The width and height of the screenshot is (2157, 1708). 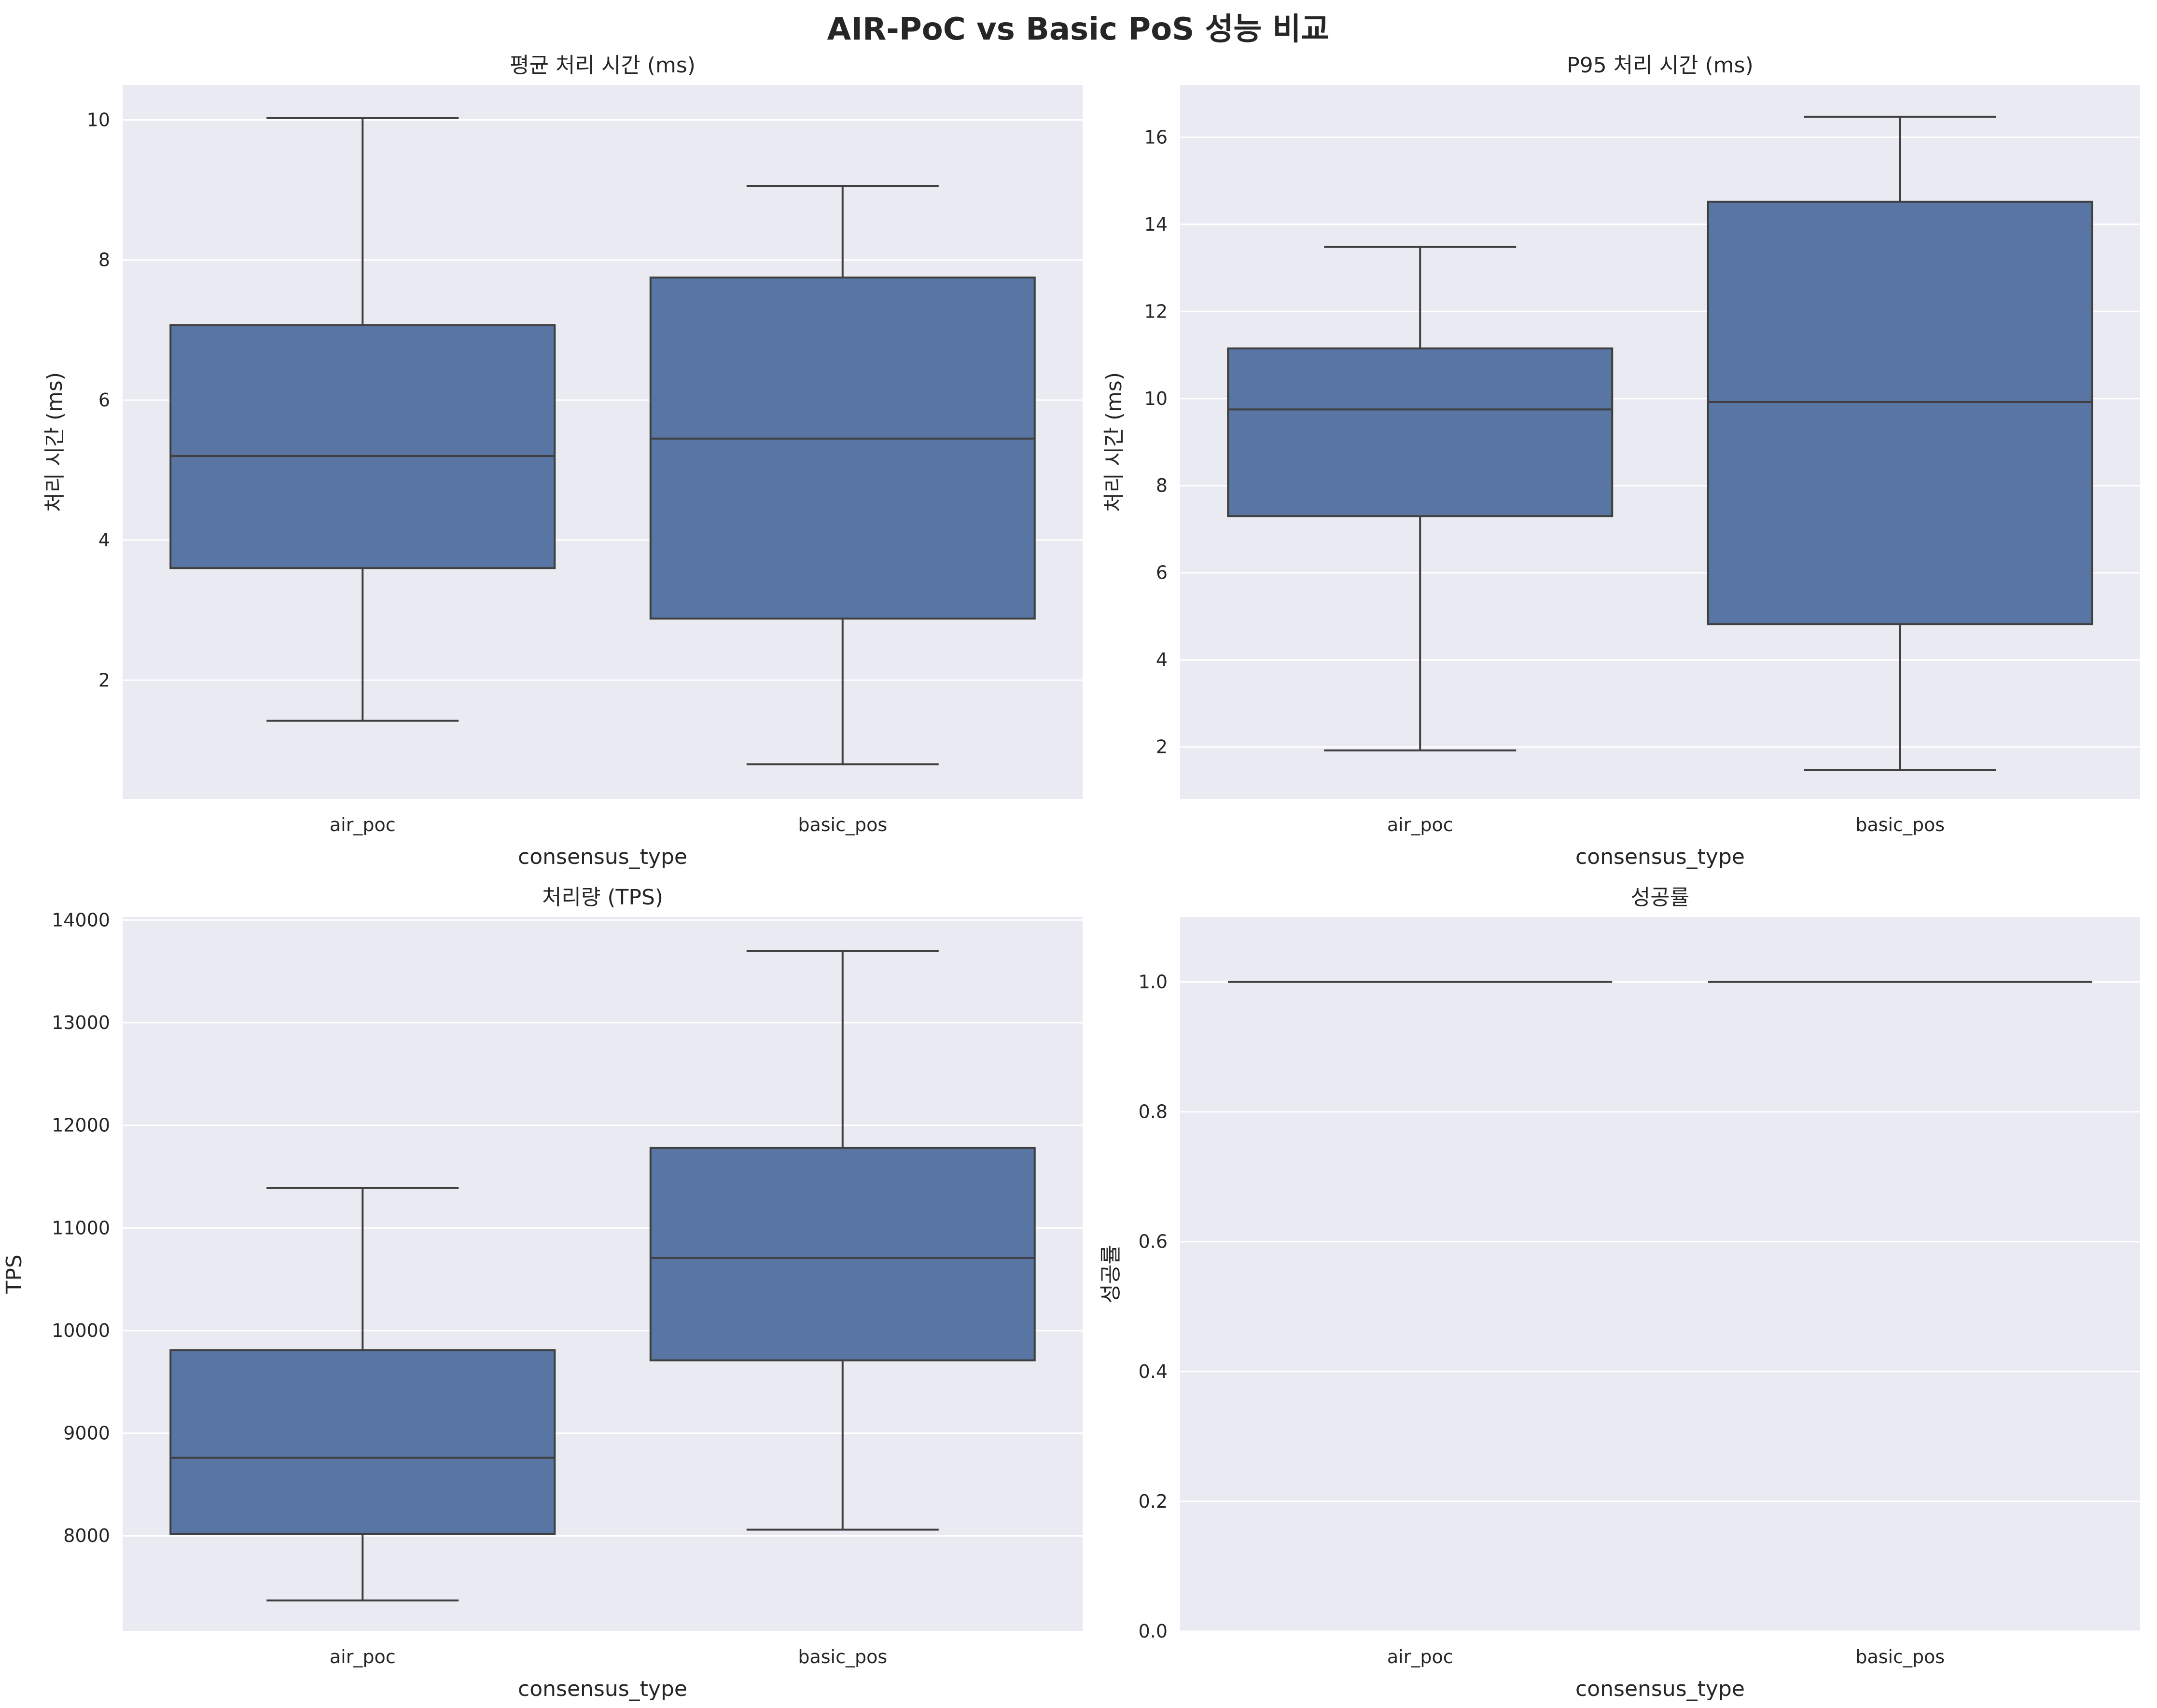 I want to click on y-tick-label: 12000, so click(x=81, y=1125).